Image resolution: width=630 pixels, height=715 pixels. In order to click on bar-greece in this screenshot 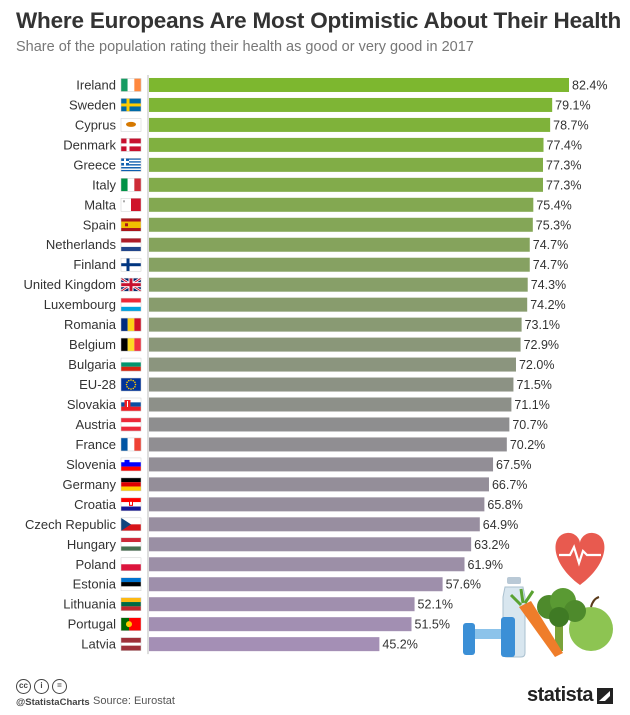, I will do `click(346, 164)`.